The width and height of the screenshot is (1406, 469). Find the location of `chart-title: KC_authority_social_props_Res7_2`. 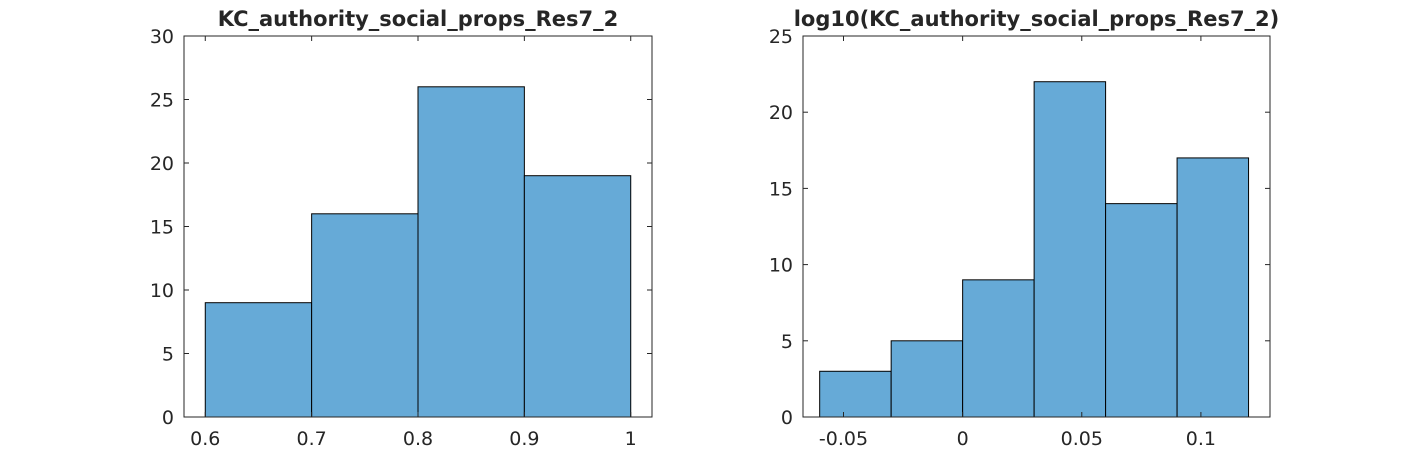

chart-title: KC_authority_social_props_Res7_2 is located at coordinates (418, 19).